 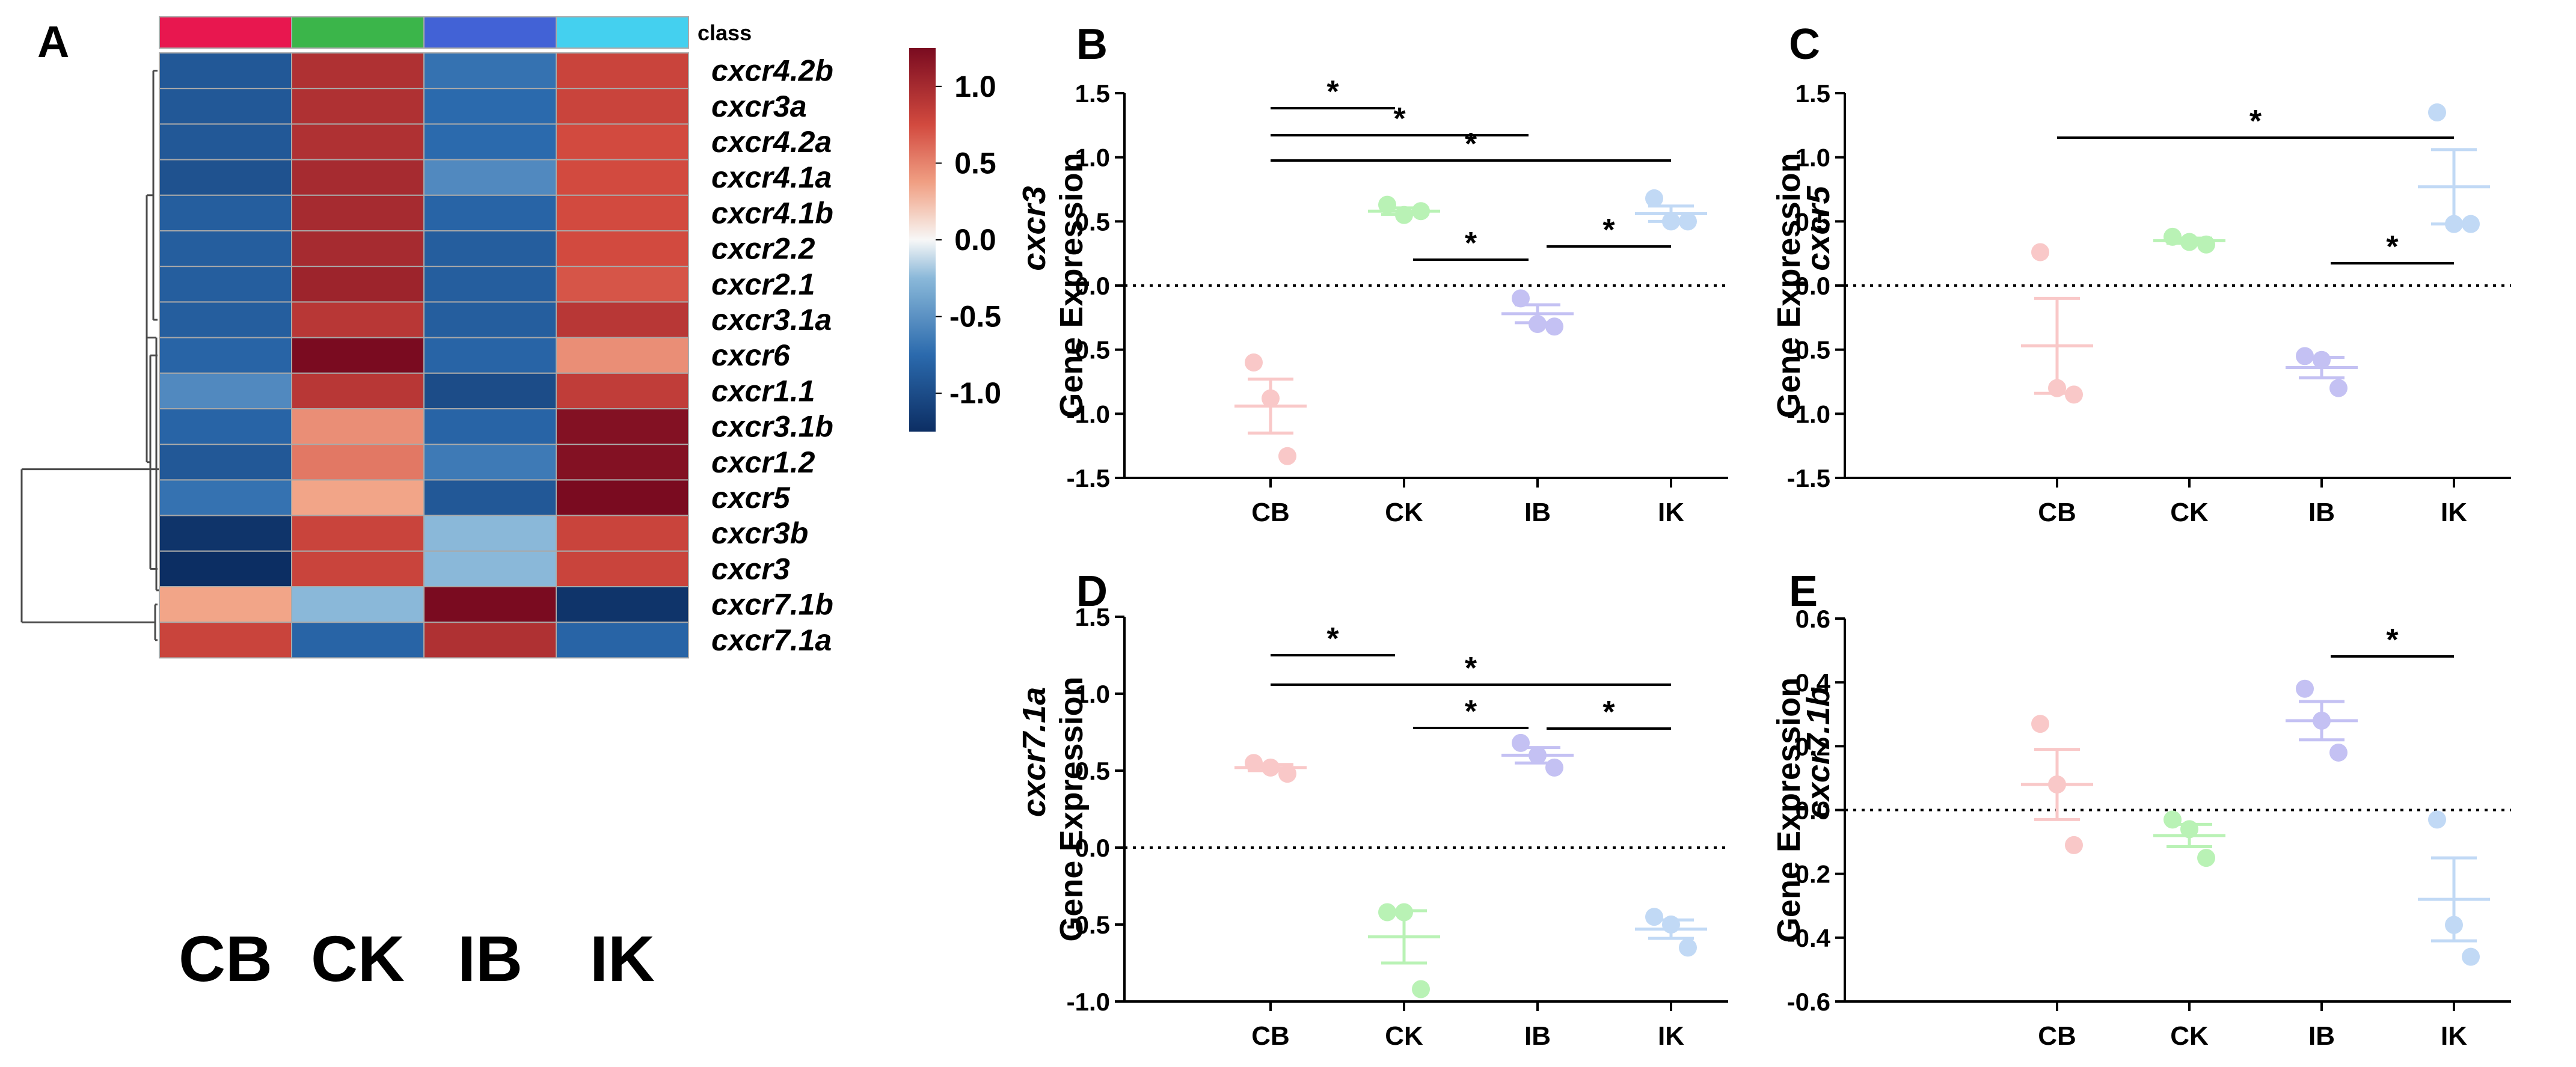 I want to click on heatmap-row-label: cxcr4.1a, so click(x=771, y=177).